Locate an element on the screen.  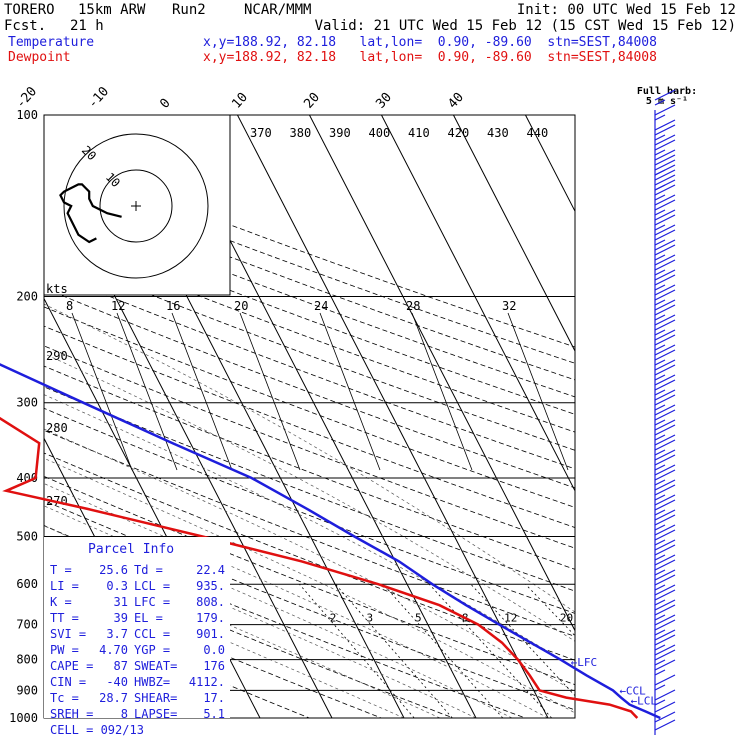
parcel-stat-value-2: 22.4 is located at coordinates (210, 570).